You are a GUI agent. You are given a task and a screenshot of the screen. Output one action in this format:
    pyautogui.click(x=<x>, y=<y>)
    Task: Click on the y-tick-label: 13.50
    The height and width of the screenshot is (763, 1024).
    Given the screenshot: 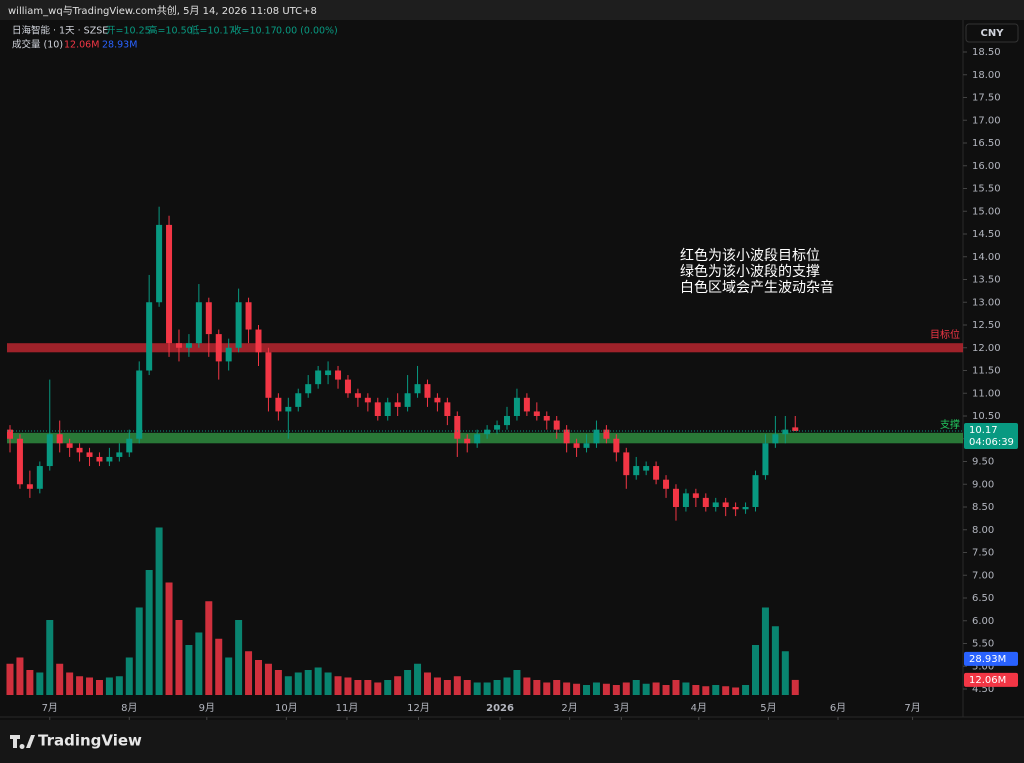 What is the action you would take?
    pyautogui.click(x=986, y=280)
    